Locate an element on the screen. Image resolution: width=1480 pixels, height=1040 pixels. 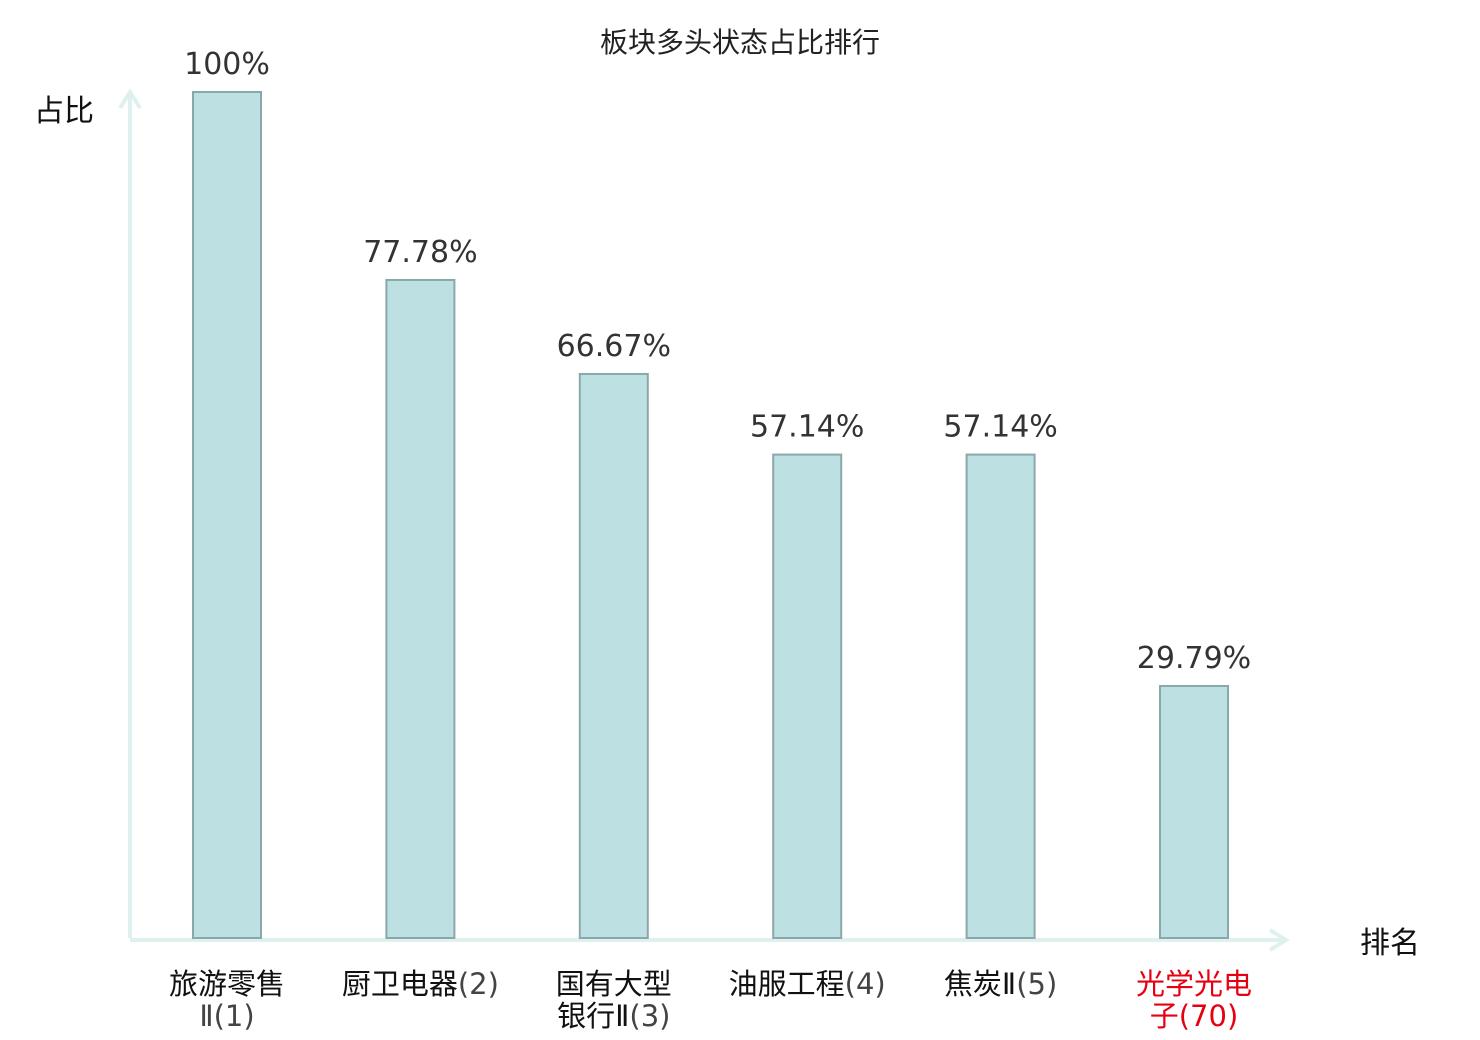
value-label-5: 57.14% is located at coordinates (1000, 427).